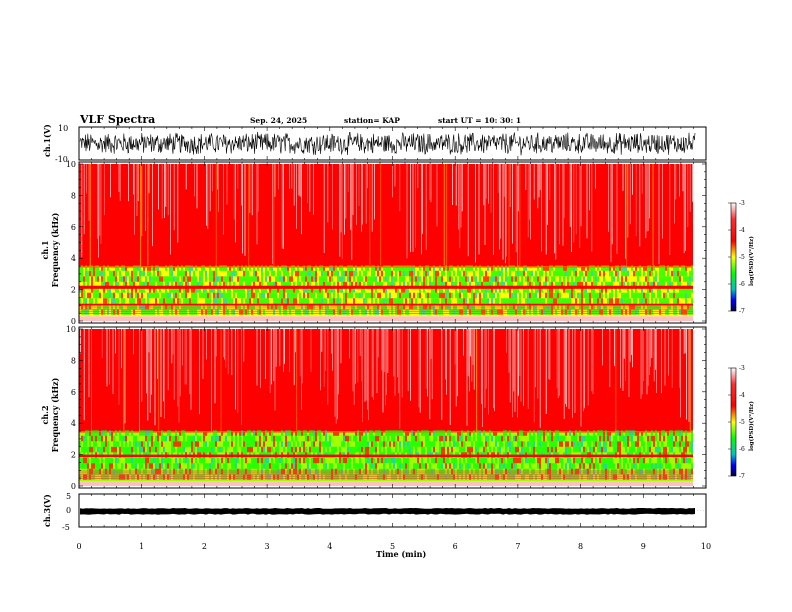 Image resolution: width=792 pixels, height=612 pixels. I want to click on colorbar-tick-label: -6, so click(742, 449).